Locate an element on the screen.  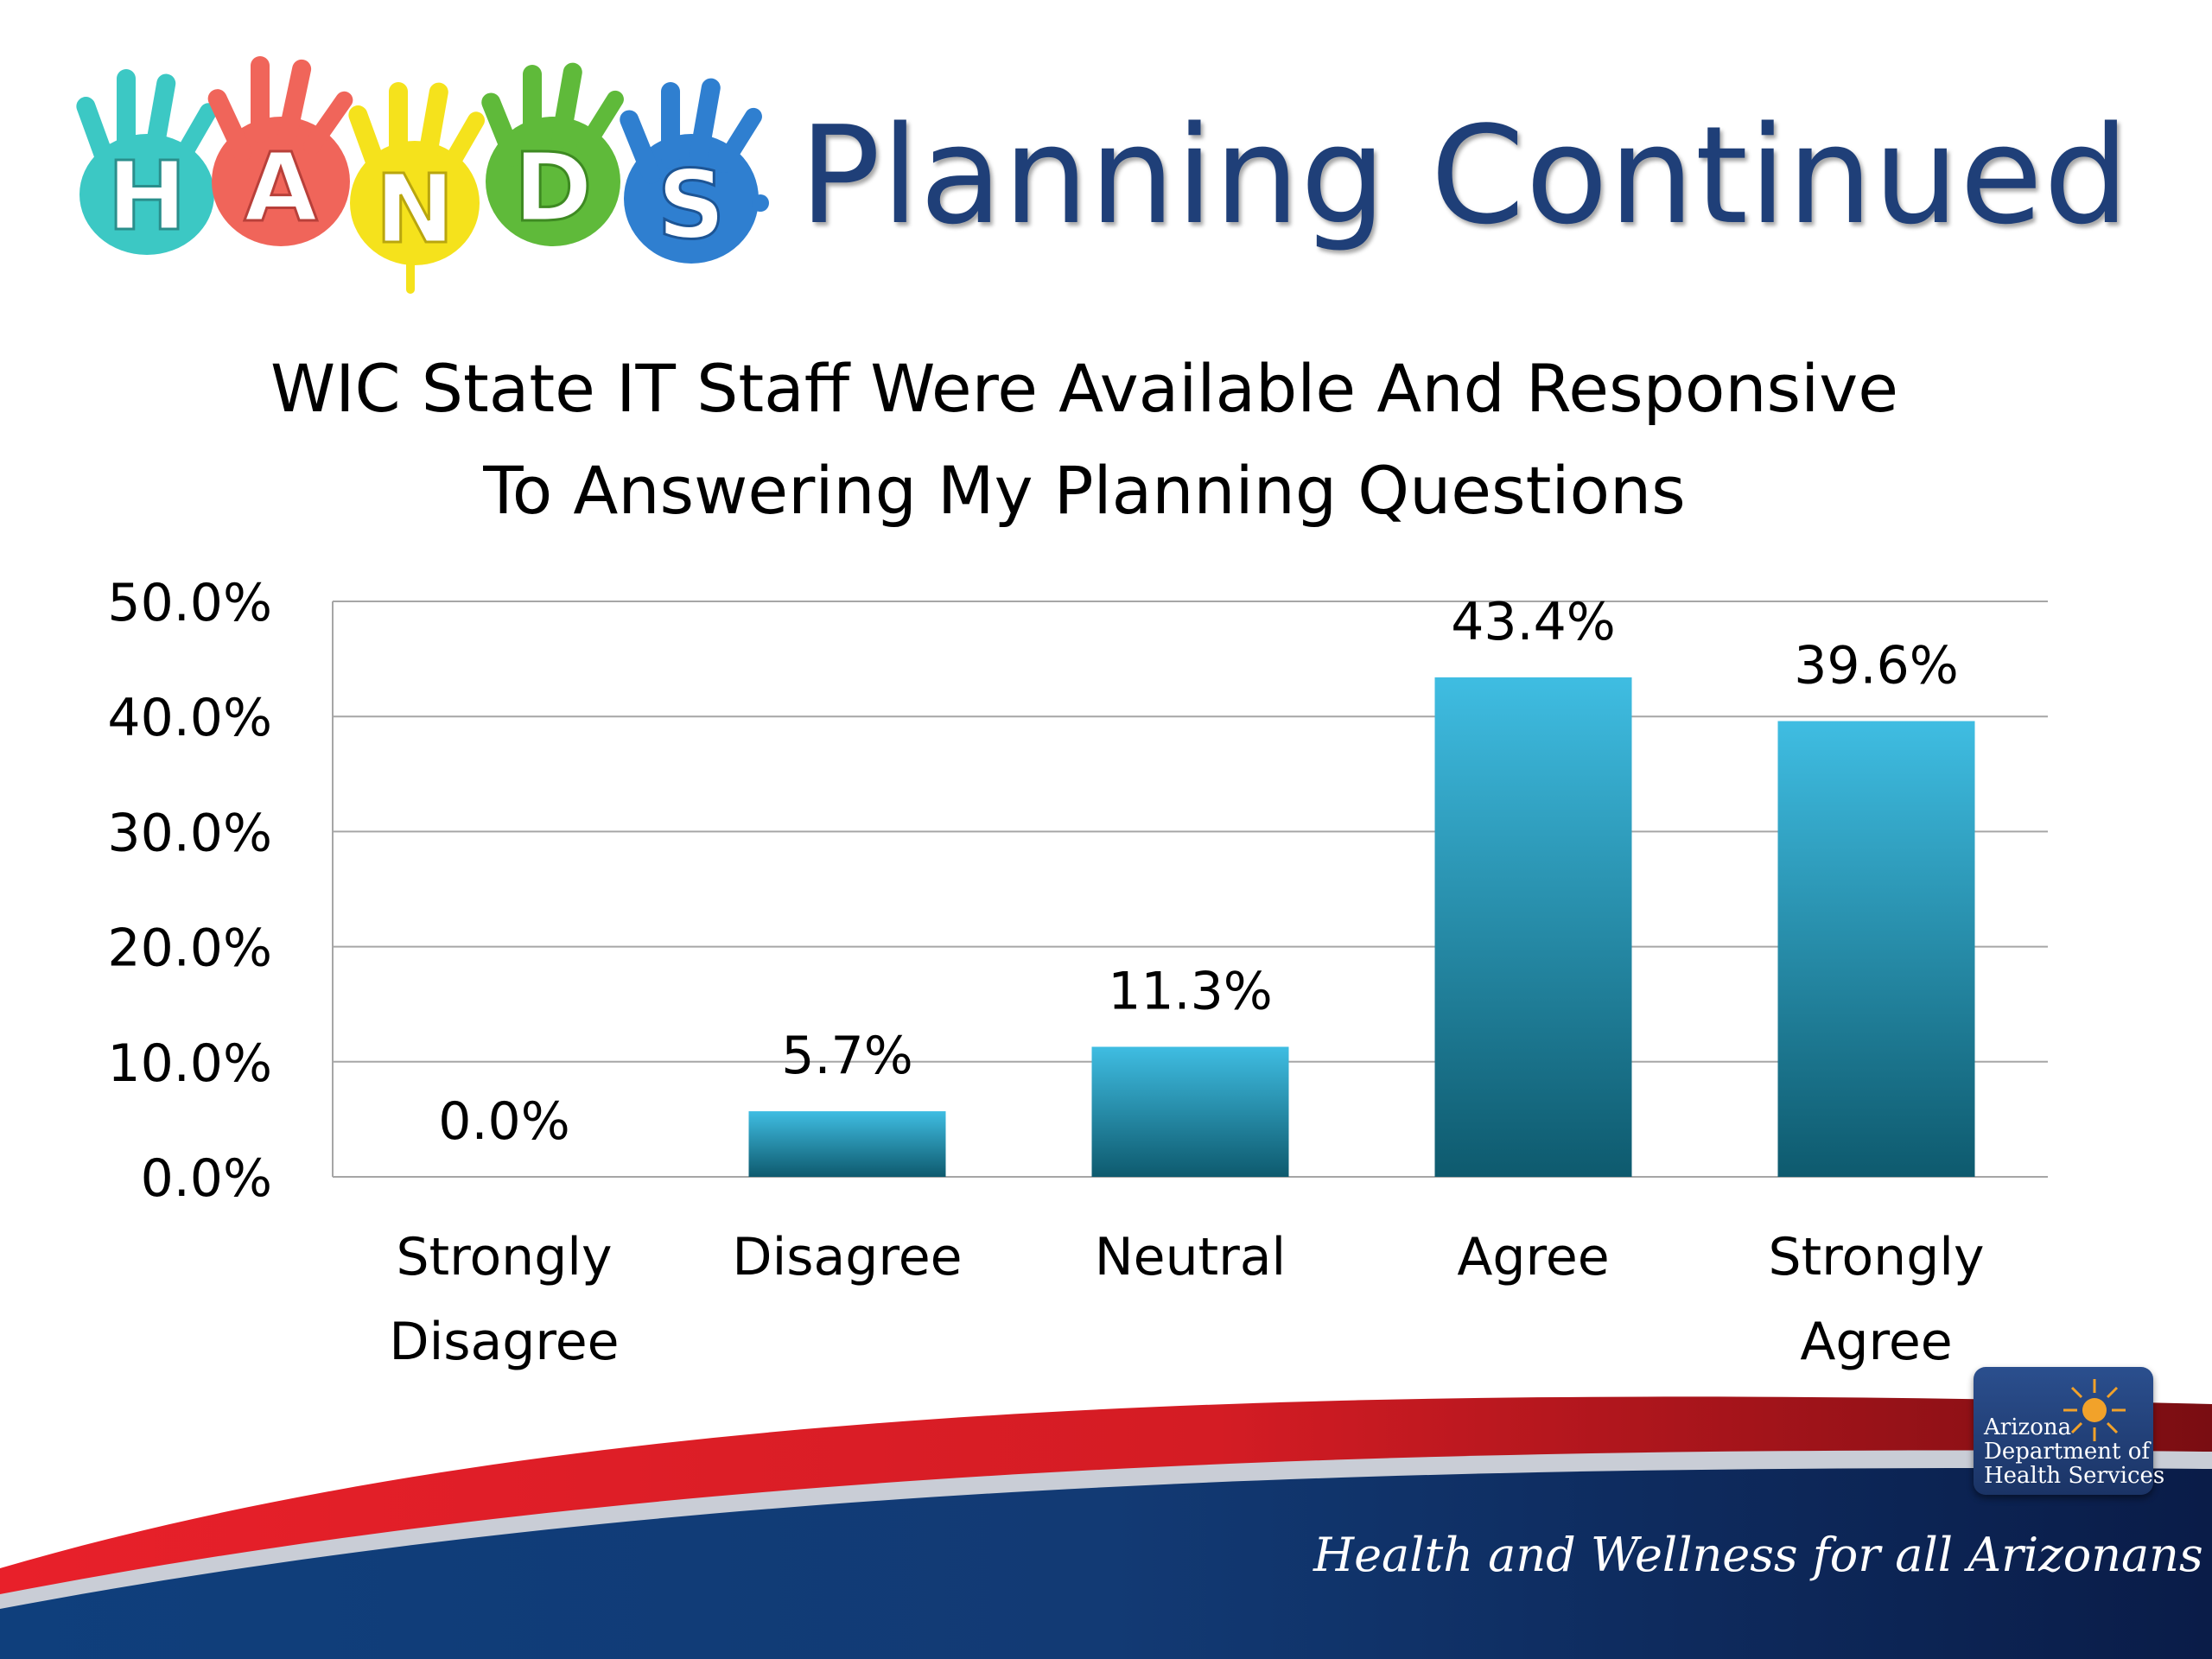
agency-logo-line-1: Arizona is located at coordinates (2028, 1427).